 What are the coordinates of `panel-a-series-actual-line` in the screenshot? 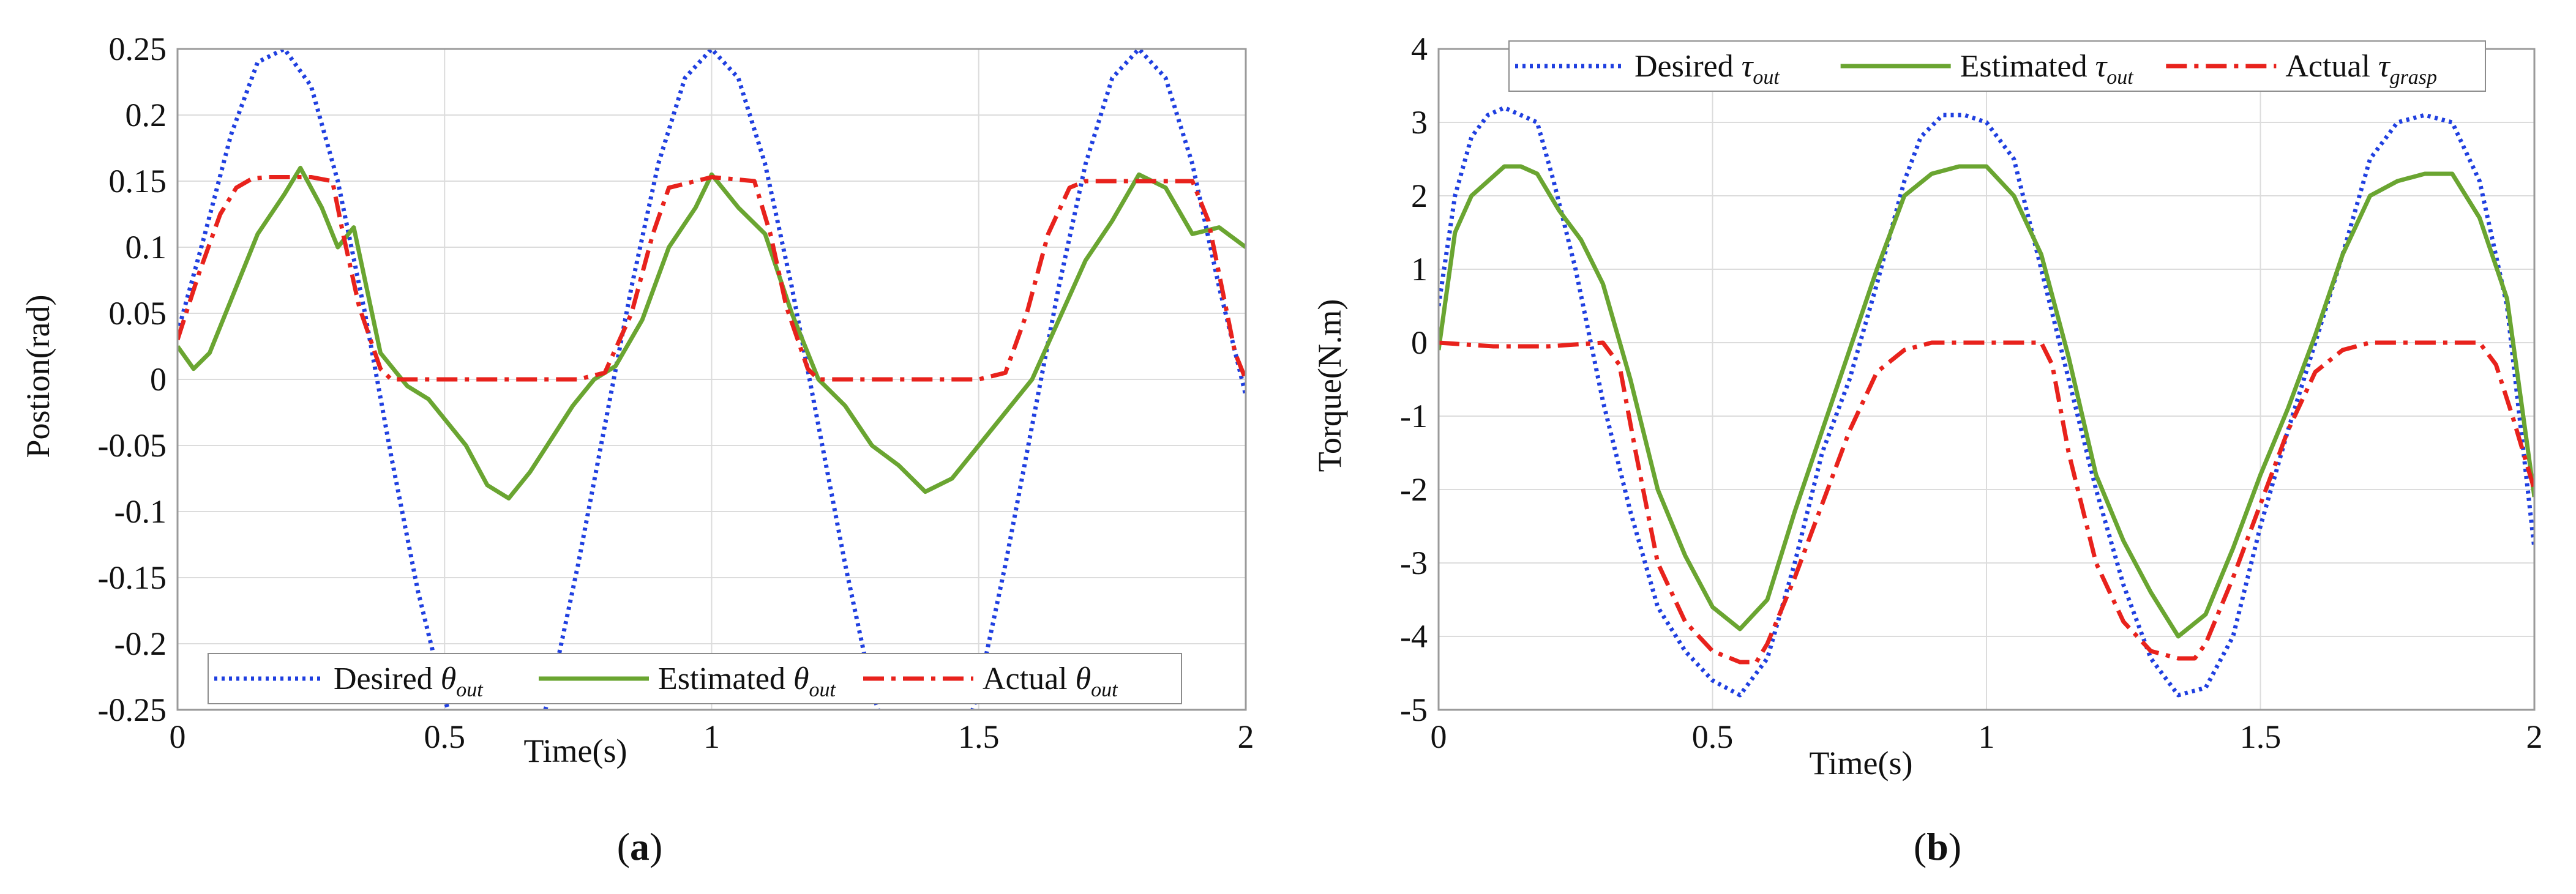 It's located at (712, 278).